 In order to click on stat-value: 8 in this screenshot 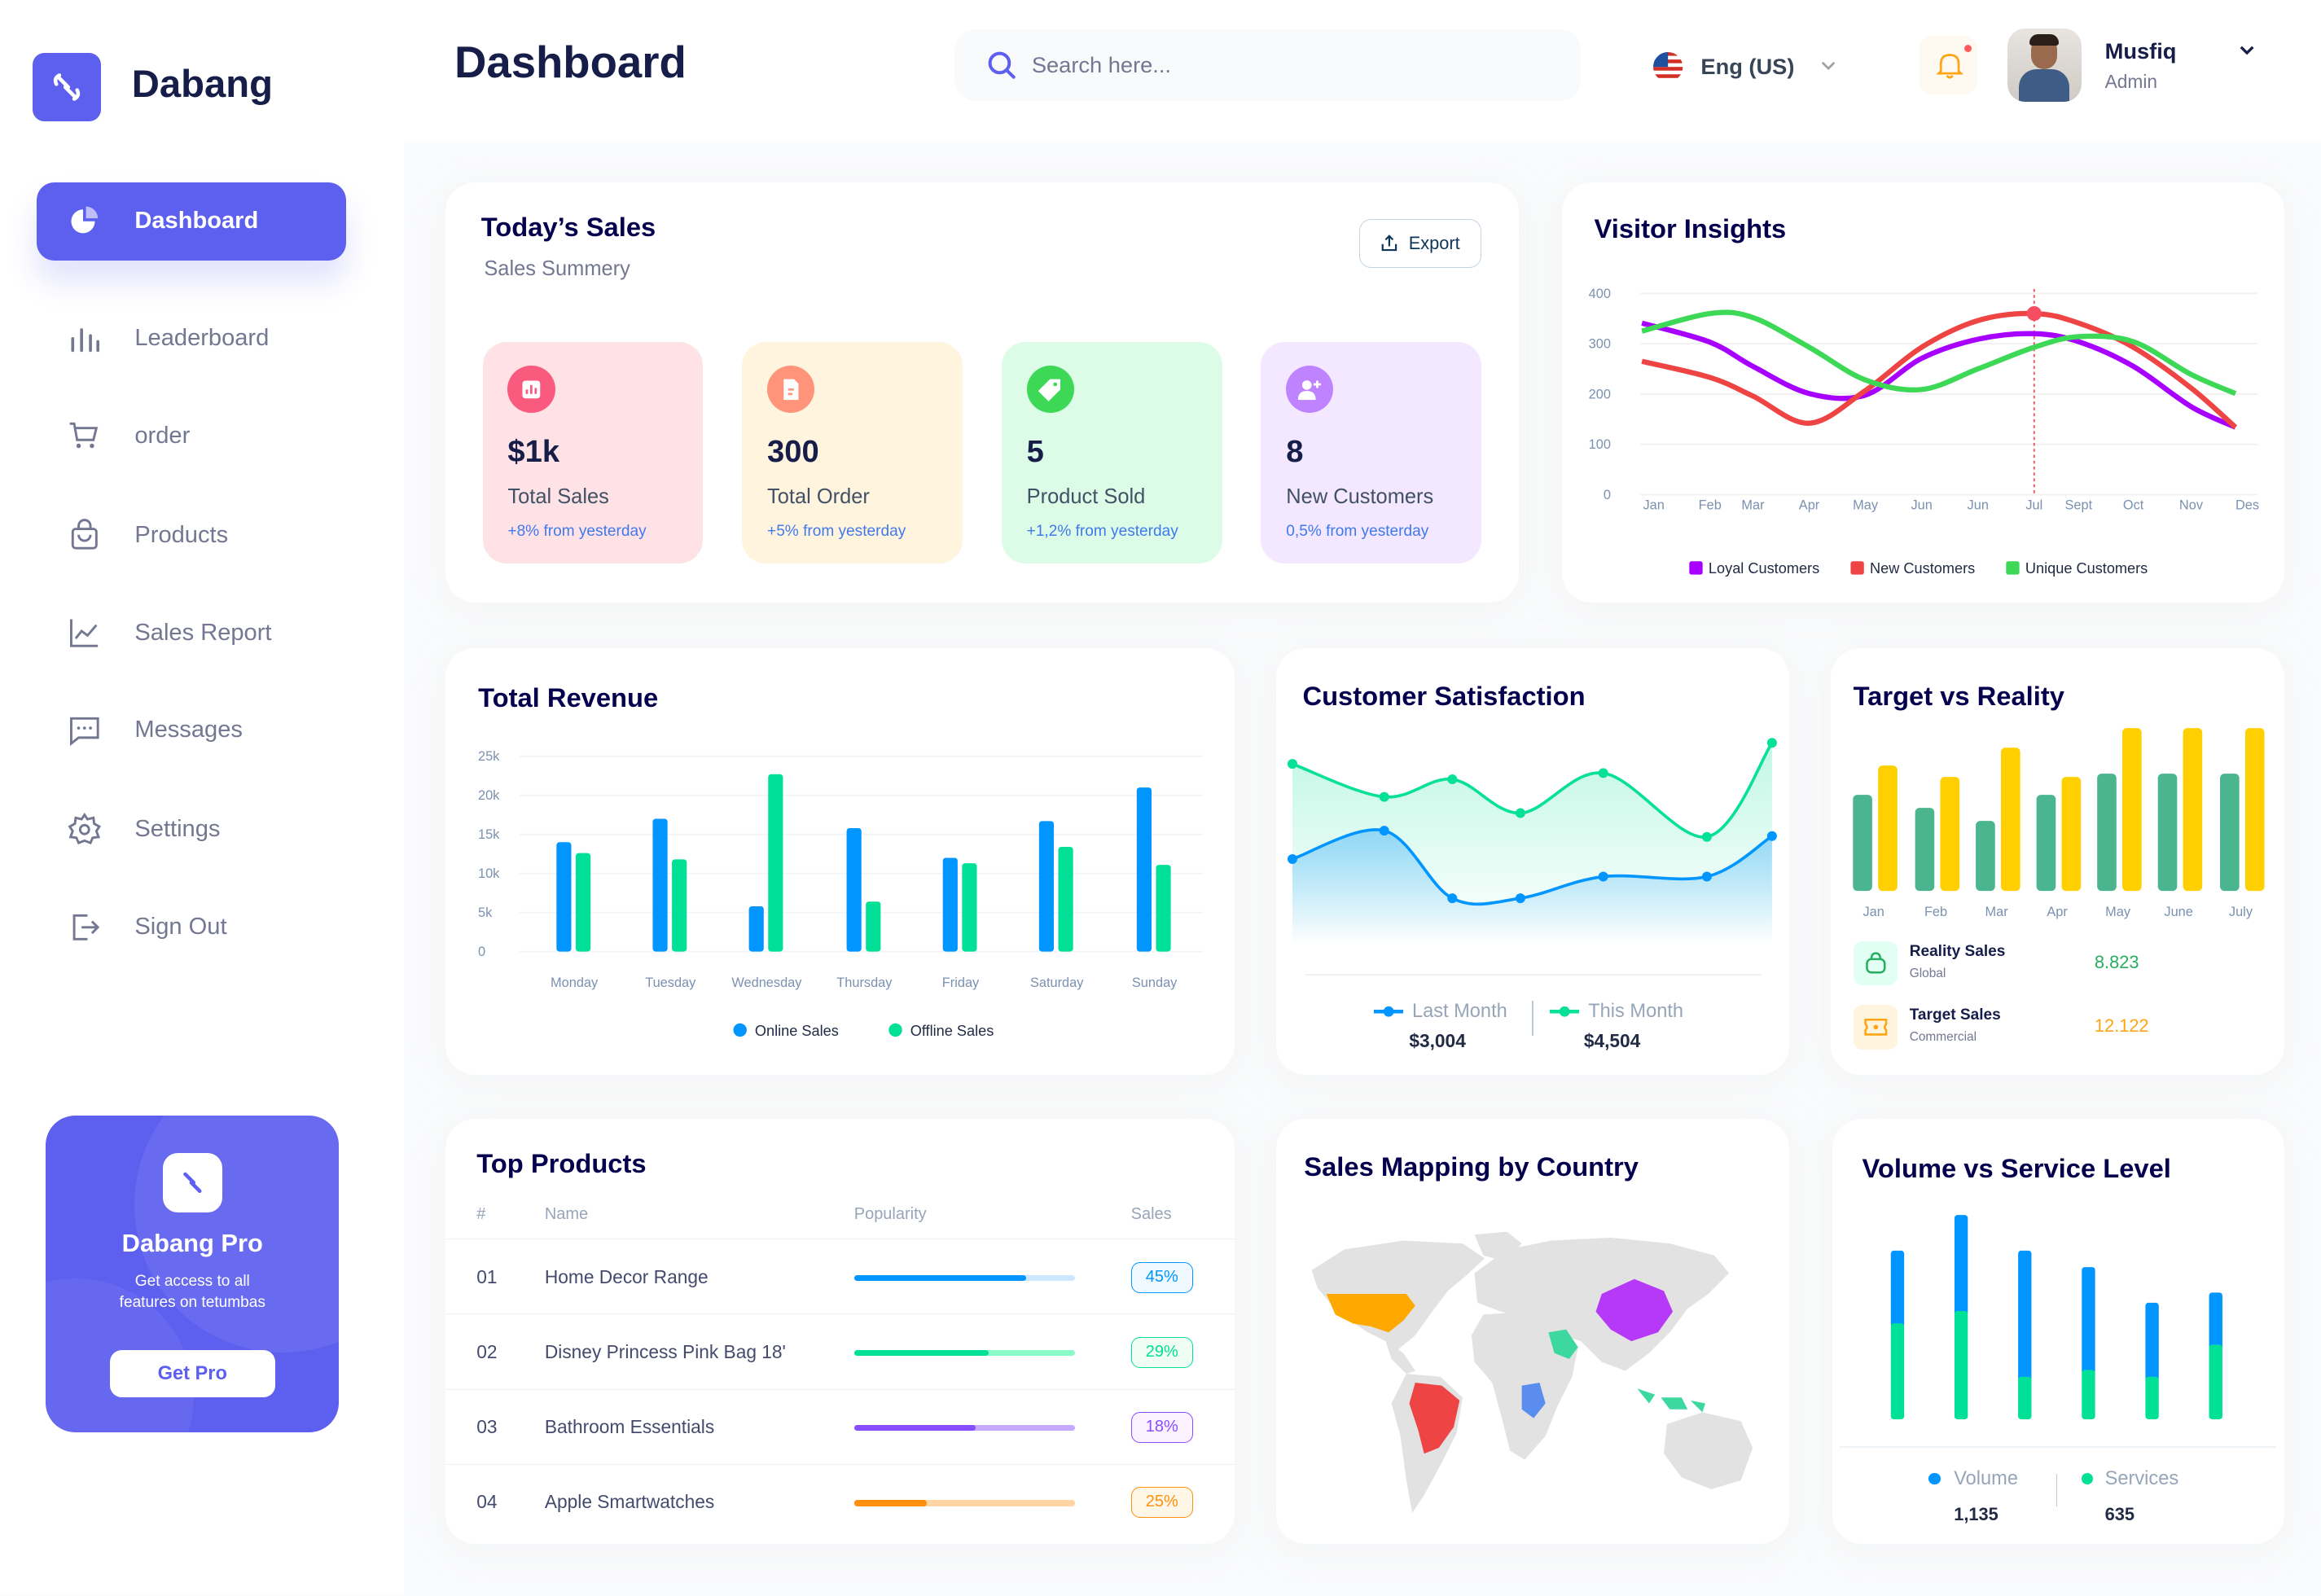, I will do `click(1295, 451)`.